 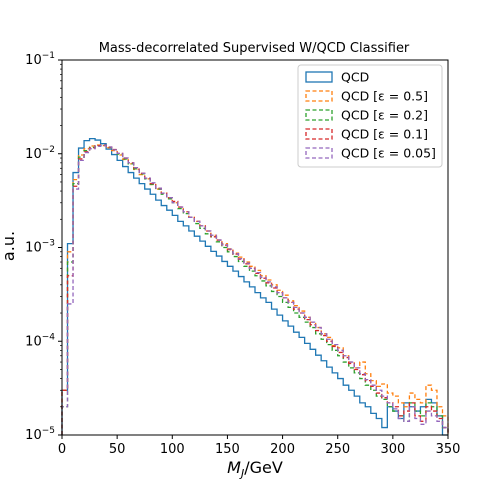 What do you see at coordinates (448, 449) in the screenshot?
I see `x-tick-label-7: 350` at bounding box center [448, 449].